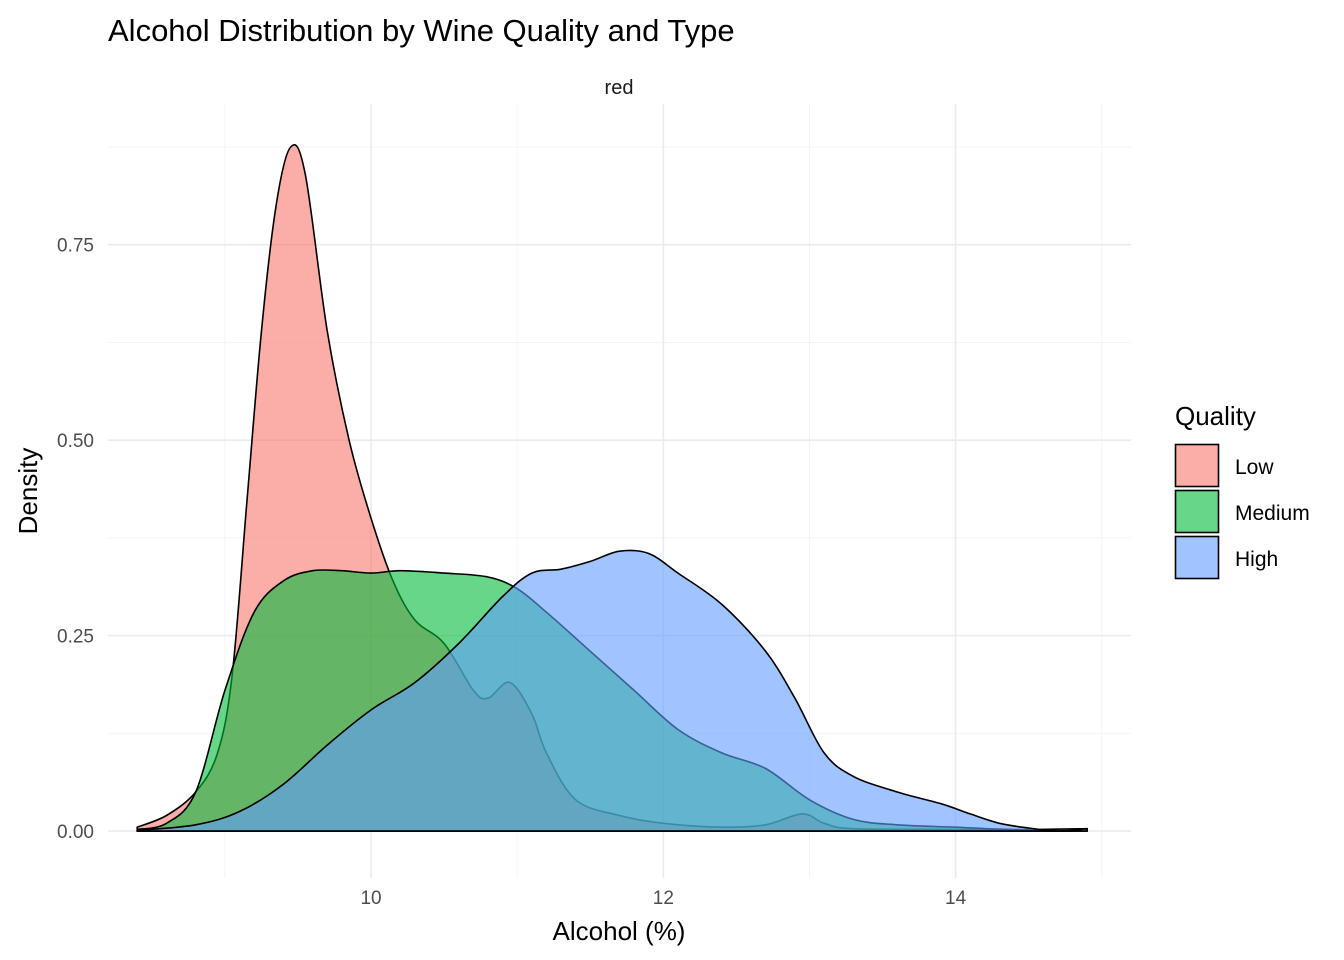 This screenshot has width=1344, height=960. I want to click on y-tick-label: 0.00, so click(75, 832).